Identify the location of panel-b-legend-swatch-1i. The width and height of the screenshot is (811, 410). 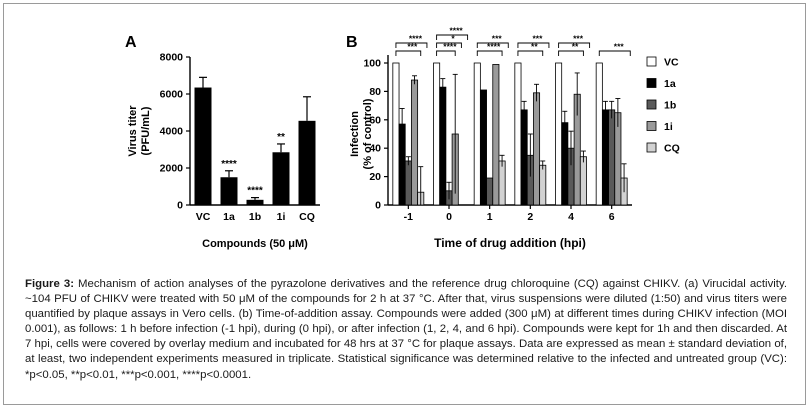
(651, 126).